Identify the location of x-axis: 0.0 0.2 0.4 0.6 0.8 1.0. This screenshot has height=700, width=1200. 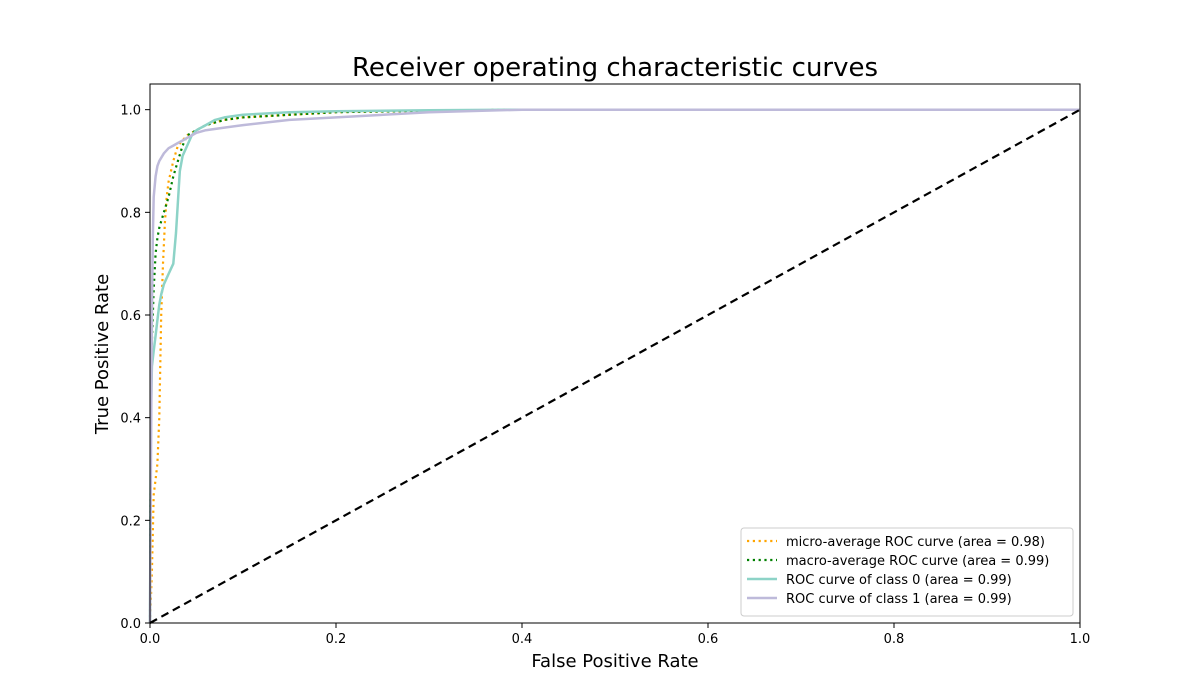
(615, 635).